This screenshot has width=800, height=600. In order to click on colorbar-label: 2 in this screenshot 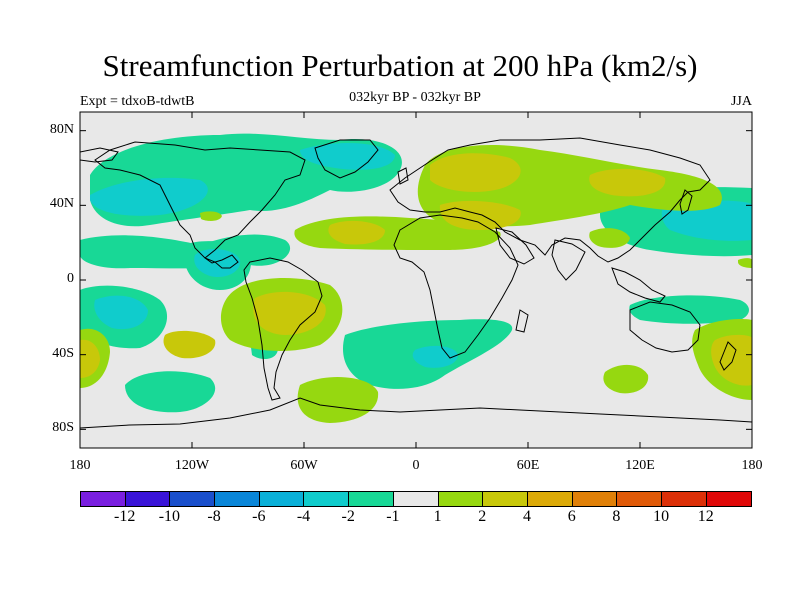, I will do `click(482, 516)`.